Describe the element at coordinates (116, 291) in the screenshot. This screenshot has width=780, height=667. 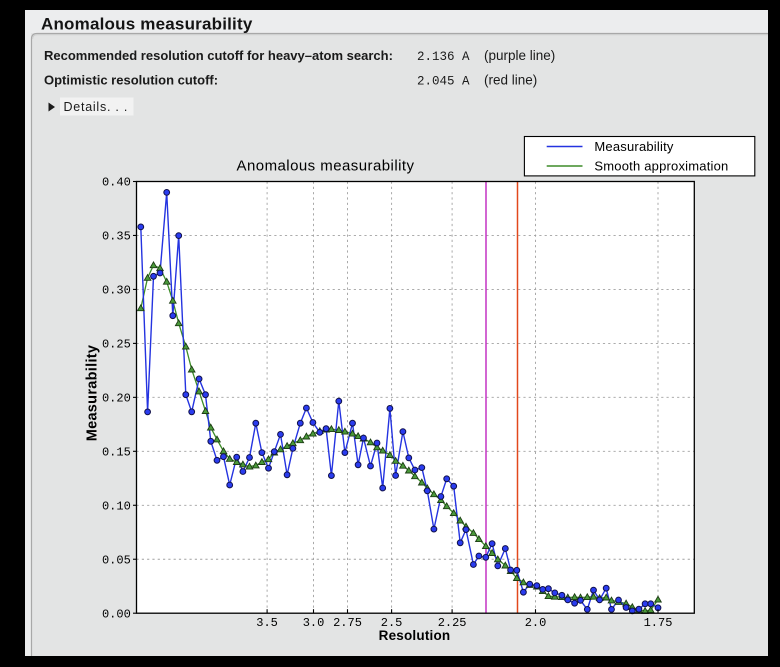
I see `svg-text: 0.30` at that location.